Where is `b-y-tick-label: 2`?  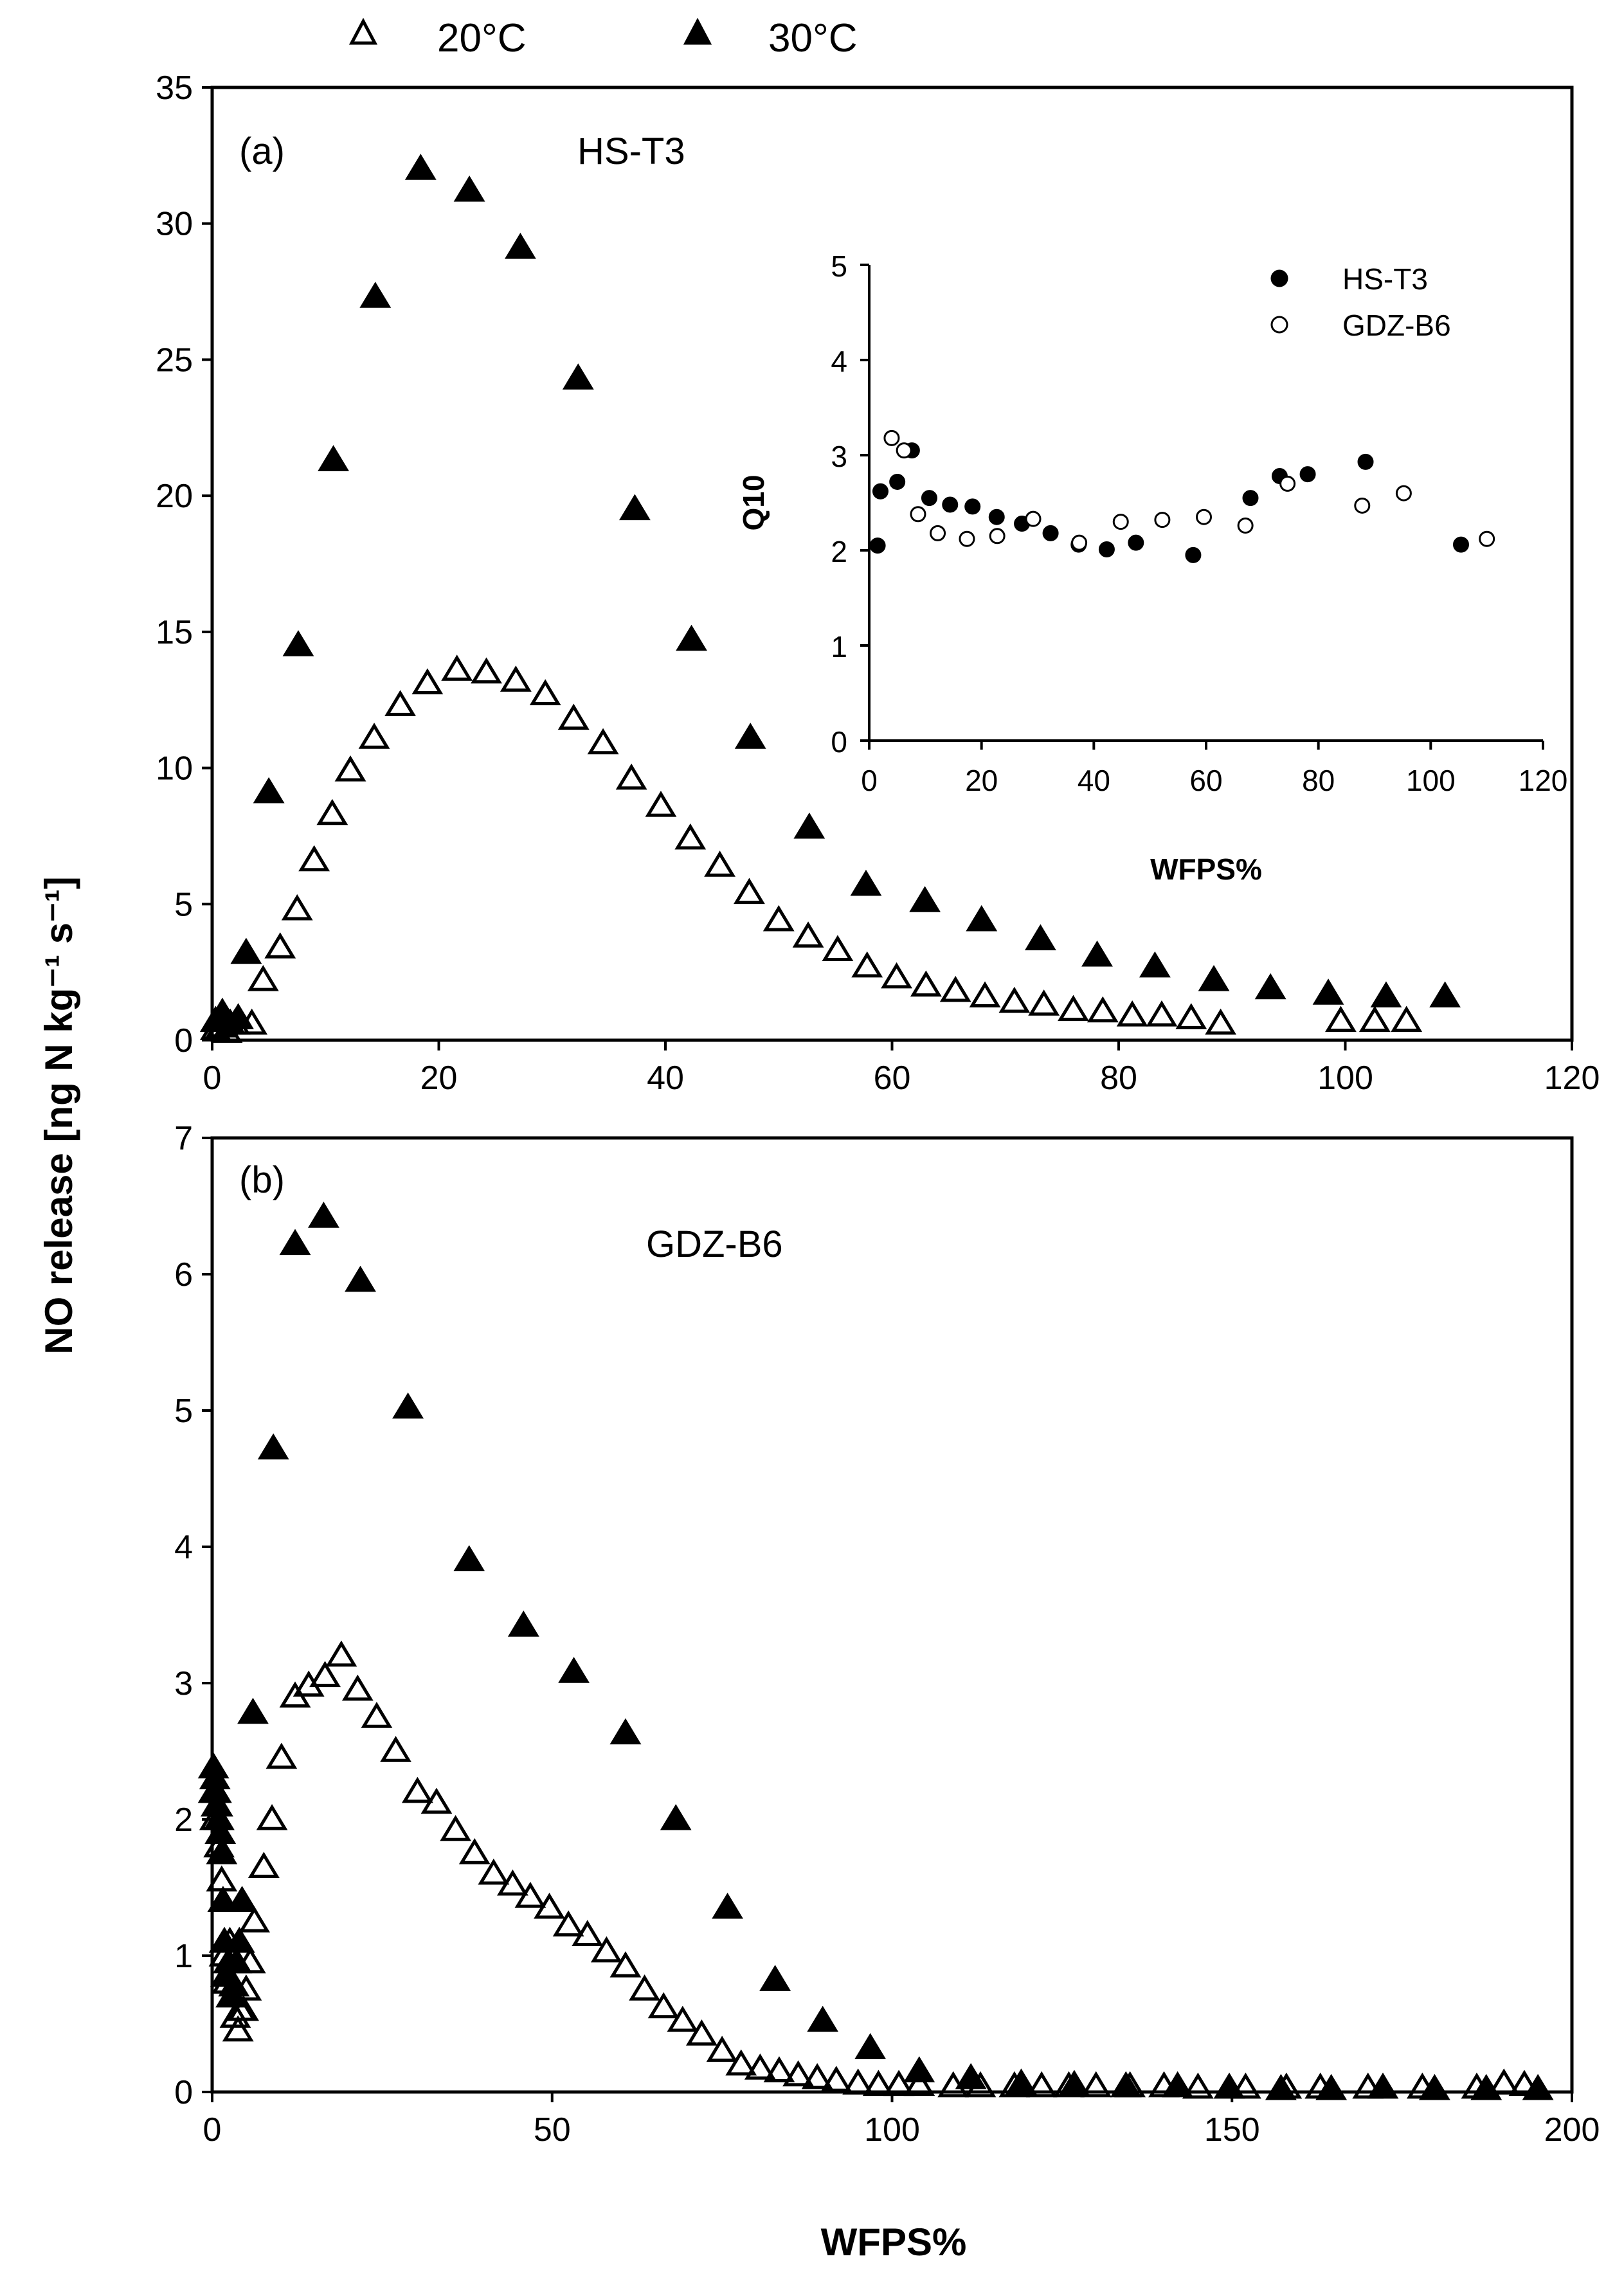
b-y-tick-label: 2 is located at coordinates (183, 1820).